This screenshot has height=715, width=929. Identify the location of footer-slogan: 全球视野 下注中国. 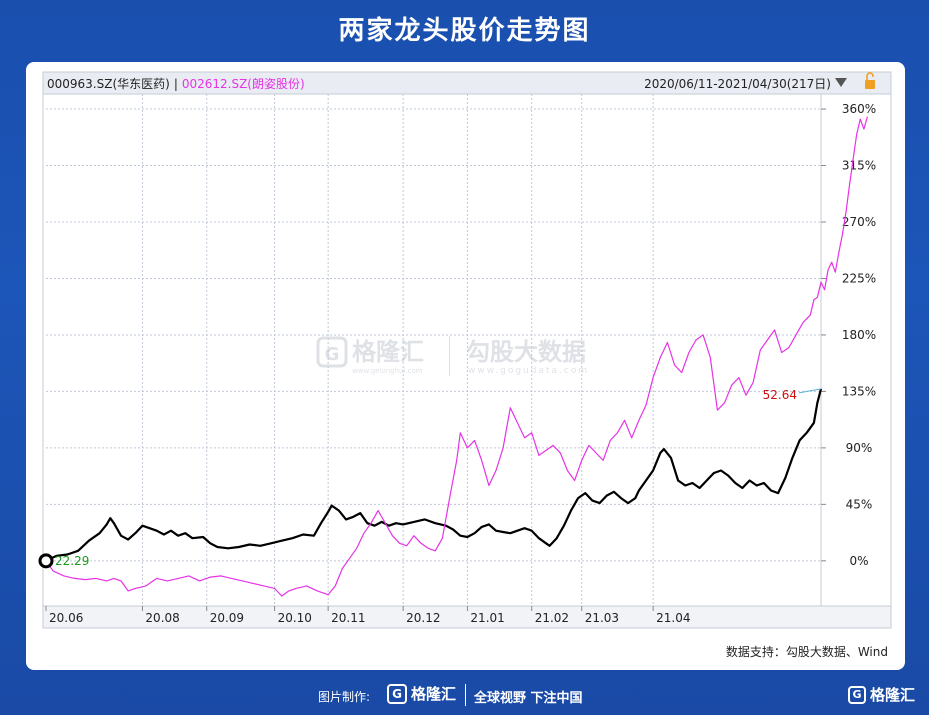
(528, 698).